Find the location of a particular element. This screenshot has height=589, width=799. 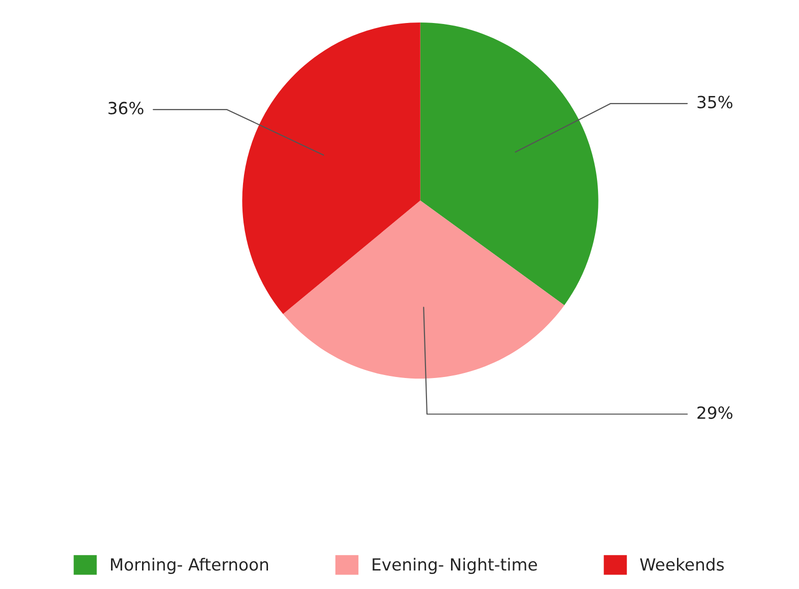

legend-label: Morning- Afternoon is located at coordinates (189, 566).